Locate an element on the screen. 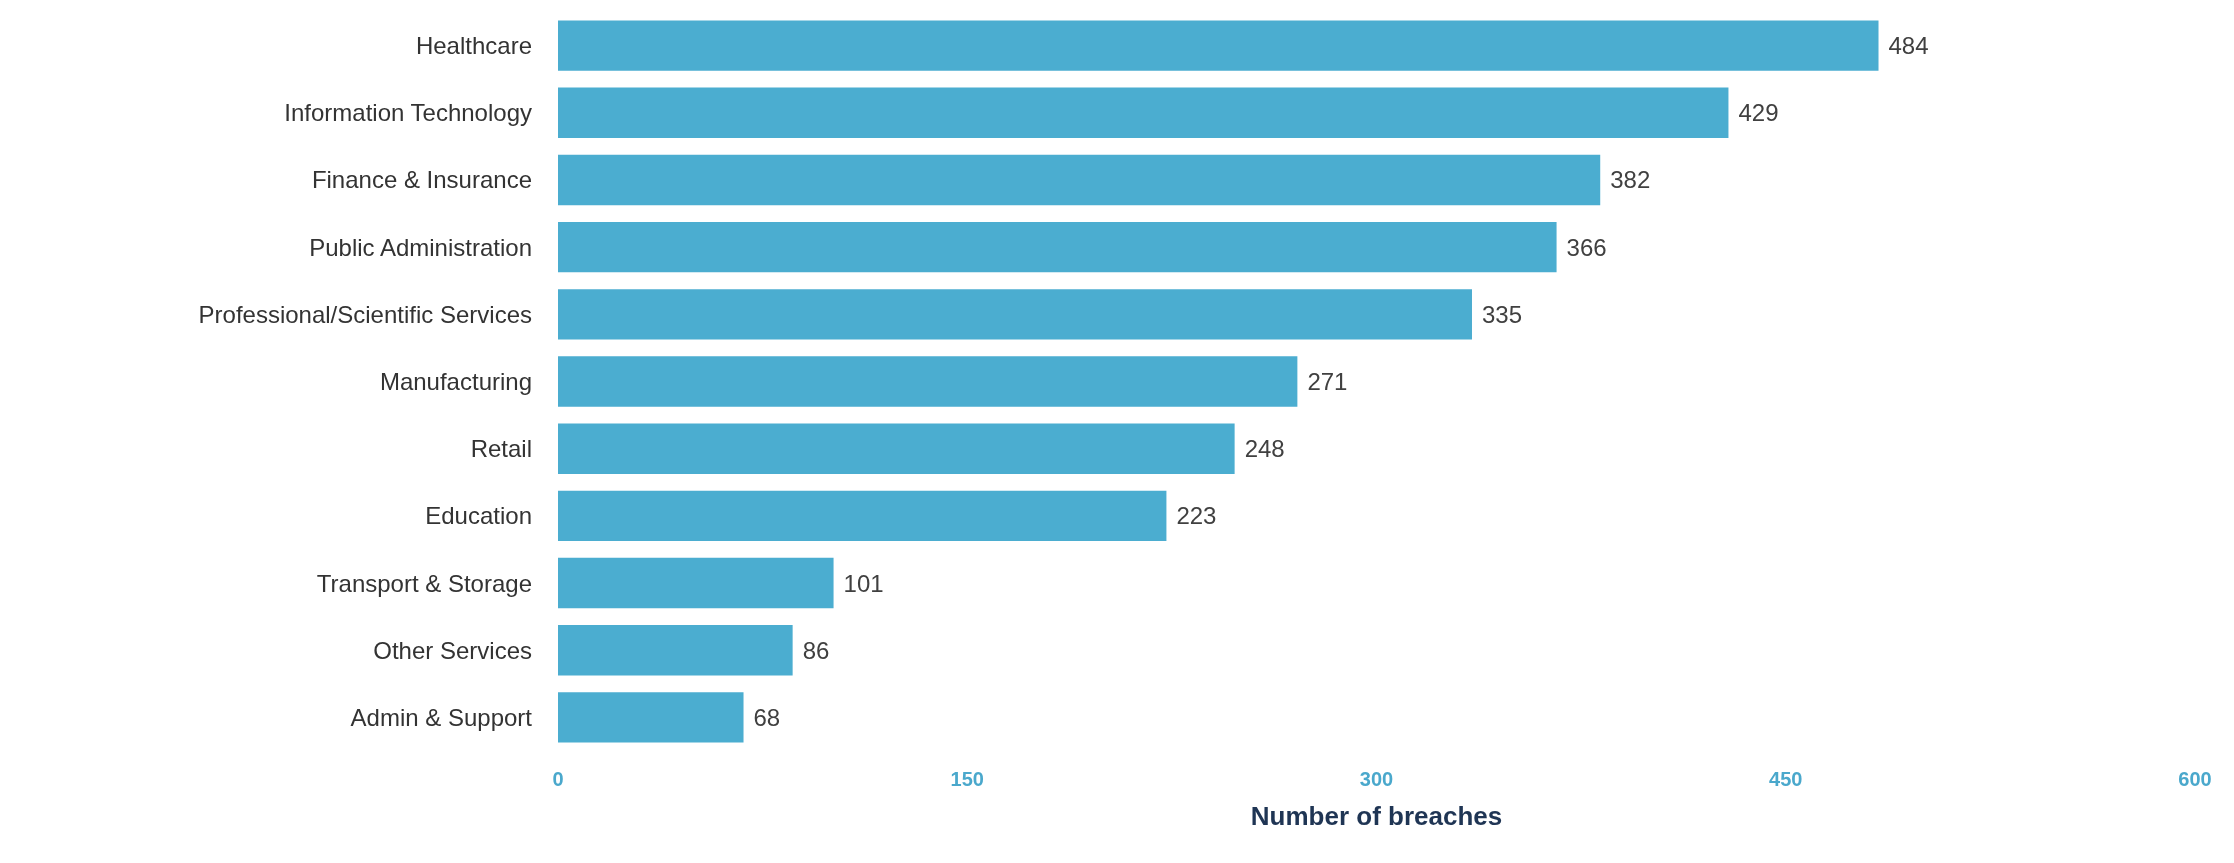 The height and width of the screenshot is (863, 2234). data-label: 429 is located at coordinates (1758, 113).